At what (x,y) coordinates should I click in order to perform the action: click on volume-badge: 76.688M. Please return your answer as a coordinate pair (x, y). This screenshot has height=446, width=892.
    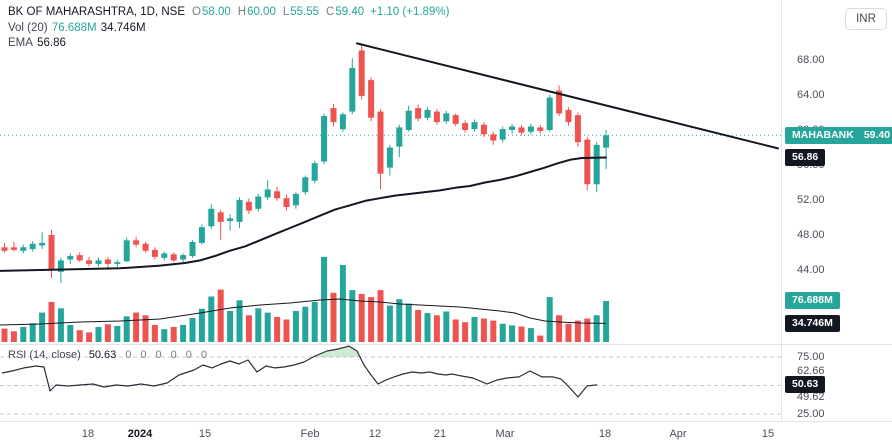
    Looking at the image, I should click on (812, 301).